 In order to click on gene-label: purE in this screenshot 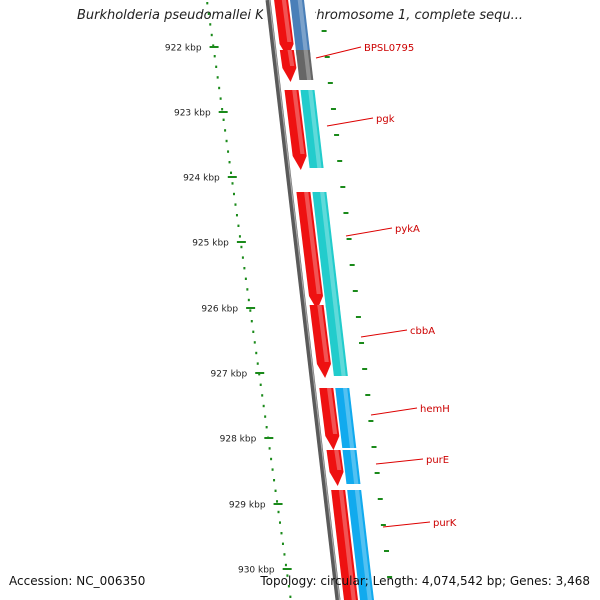, I will do `click(437, 460)`.